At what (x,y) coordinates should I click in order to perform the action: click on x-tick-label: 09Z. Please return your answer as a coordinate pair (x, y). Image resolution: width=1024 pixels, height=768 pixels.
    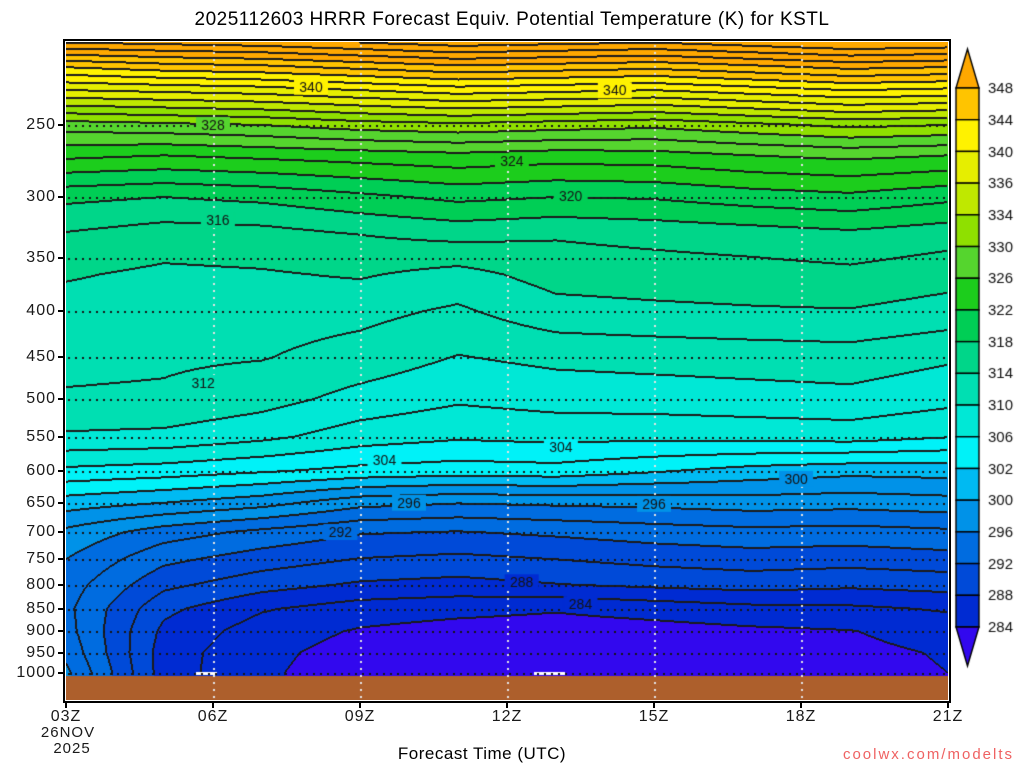
    Looking at the image, I should click on (360, 716).